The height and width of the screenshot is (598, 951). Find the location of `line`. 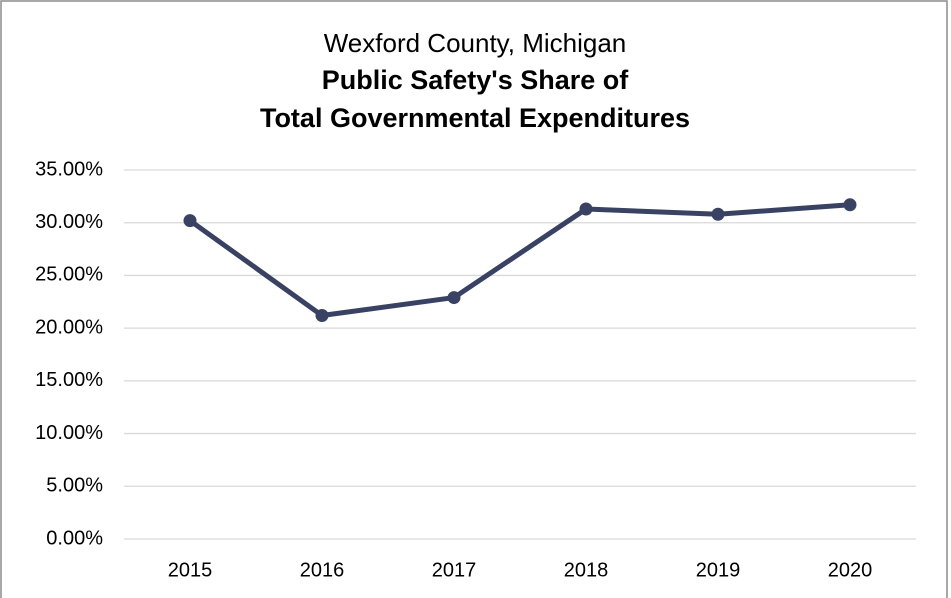

line is located at coordinates (519, 260).